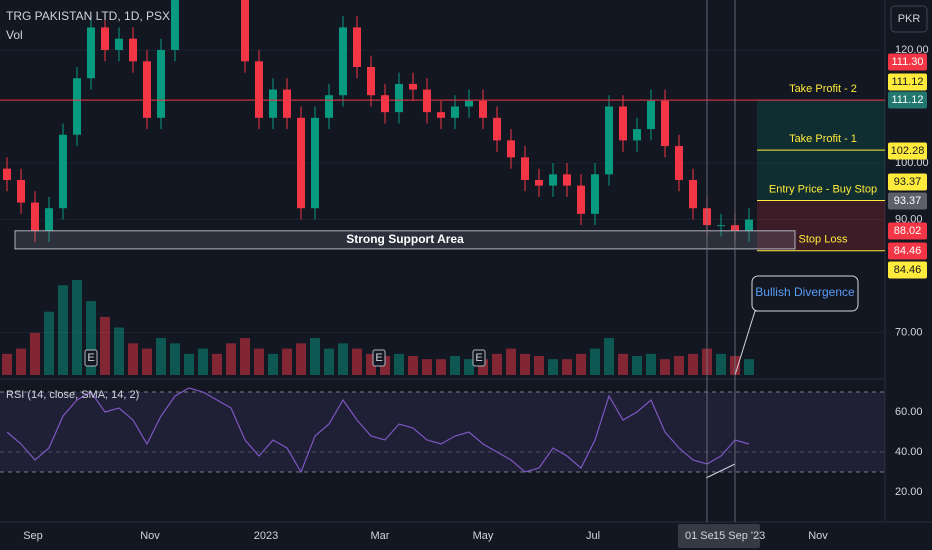 The image size is (932, 550). I want to click on annotation: Bullish Divergence, so click(805, 292).